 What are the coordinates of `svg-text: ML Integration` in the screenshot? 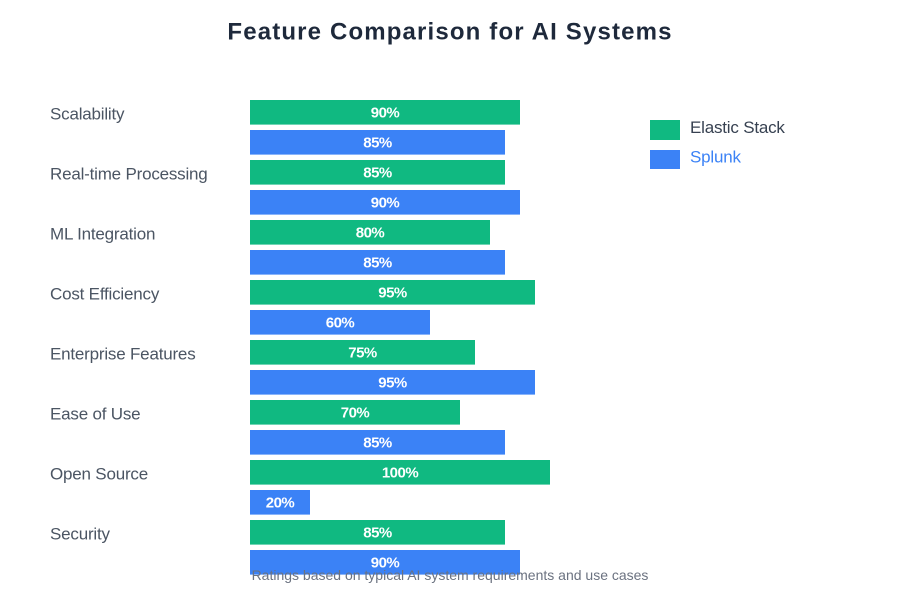 It's located at (102, 234).